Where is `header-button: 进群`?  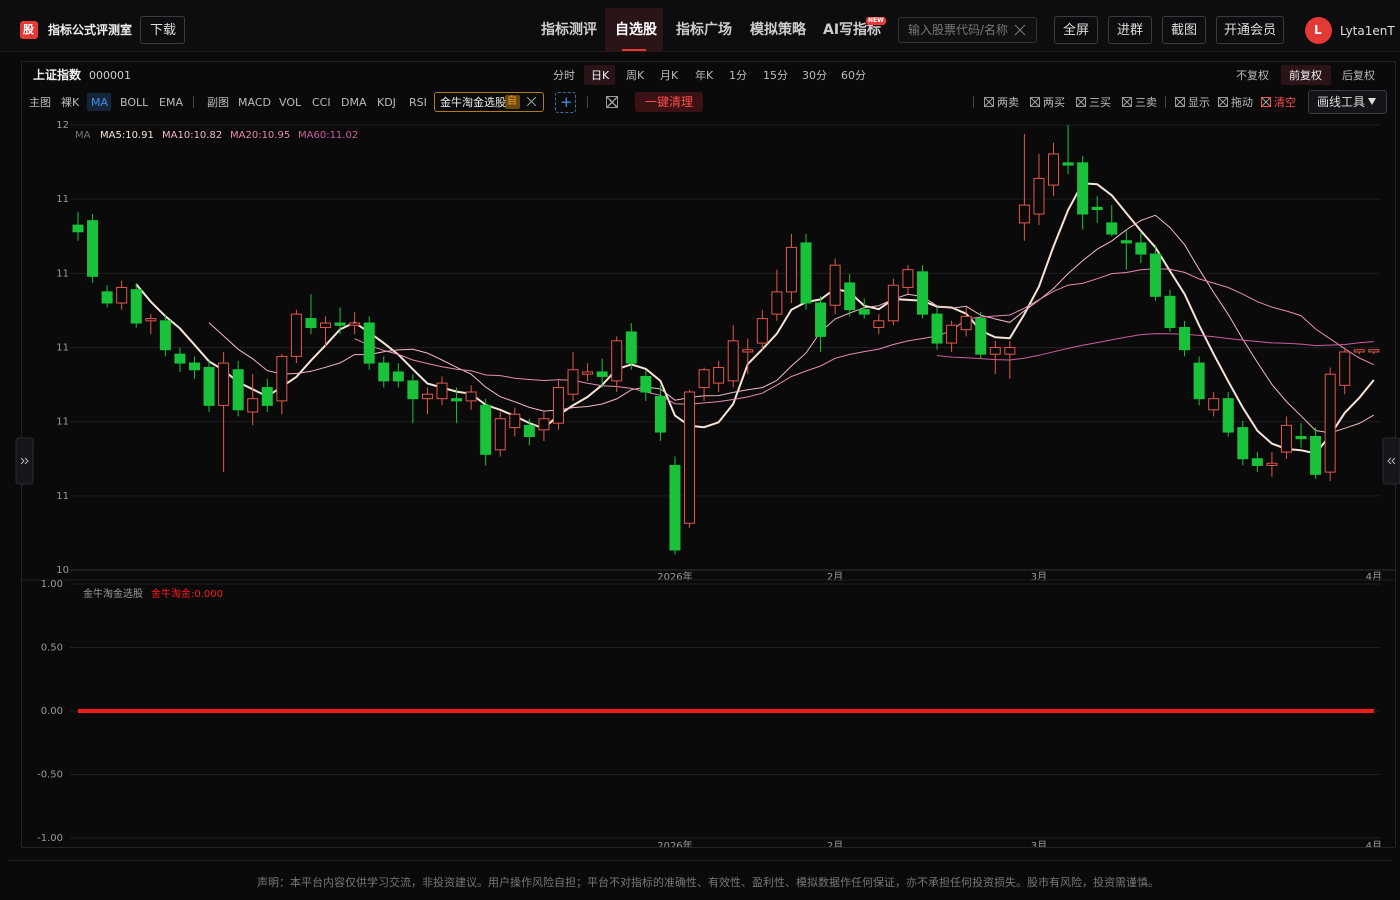 header-button: 进群 is located at coordinates (1130, 30).